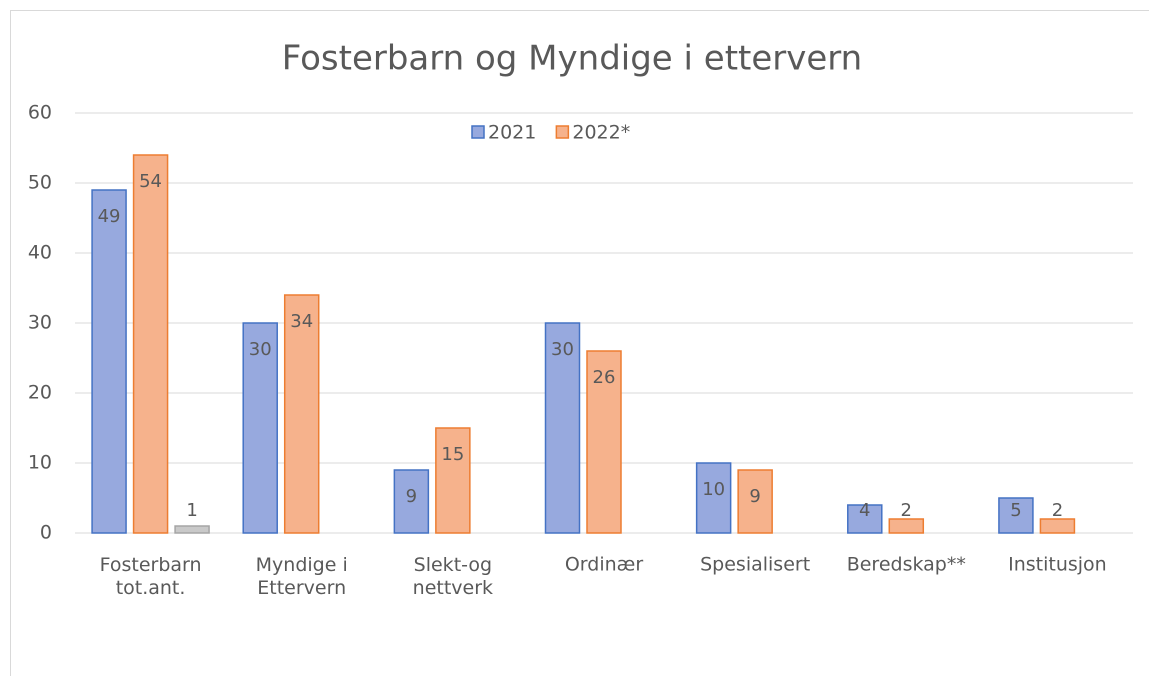 This screenshot has width=1149, height=676. What do you see at coordinates (1057, 565) in the screenshot?
I see `x-tick-label: Institusjon` at bounding box center [1057, 565].